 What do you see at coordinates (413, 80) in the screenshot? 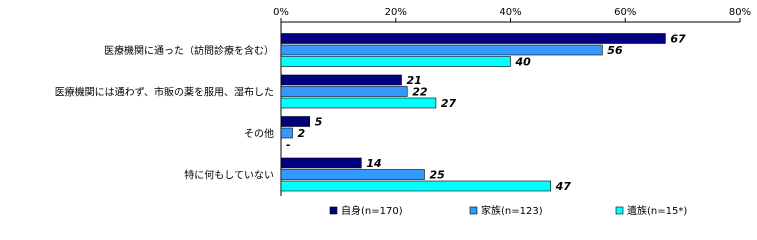
I see `value-label: 21` at bounding box center [413, 80].